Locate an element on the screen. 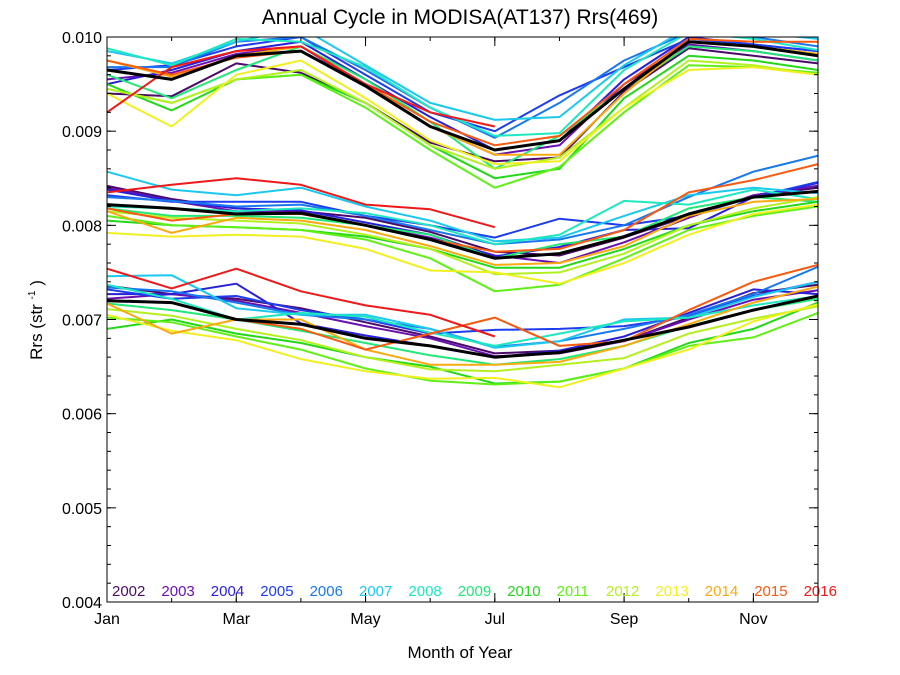  legend-entry-2007: 2007 is located at coordinates (375, 591).